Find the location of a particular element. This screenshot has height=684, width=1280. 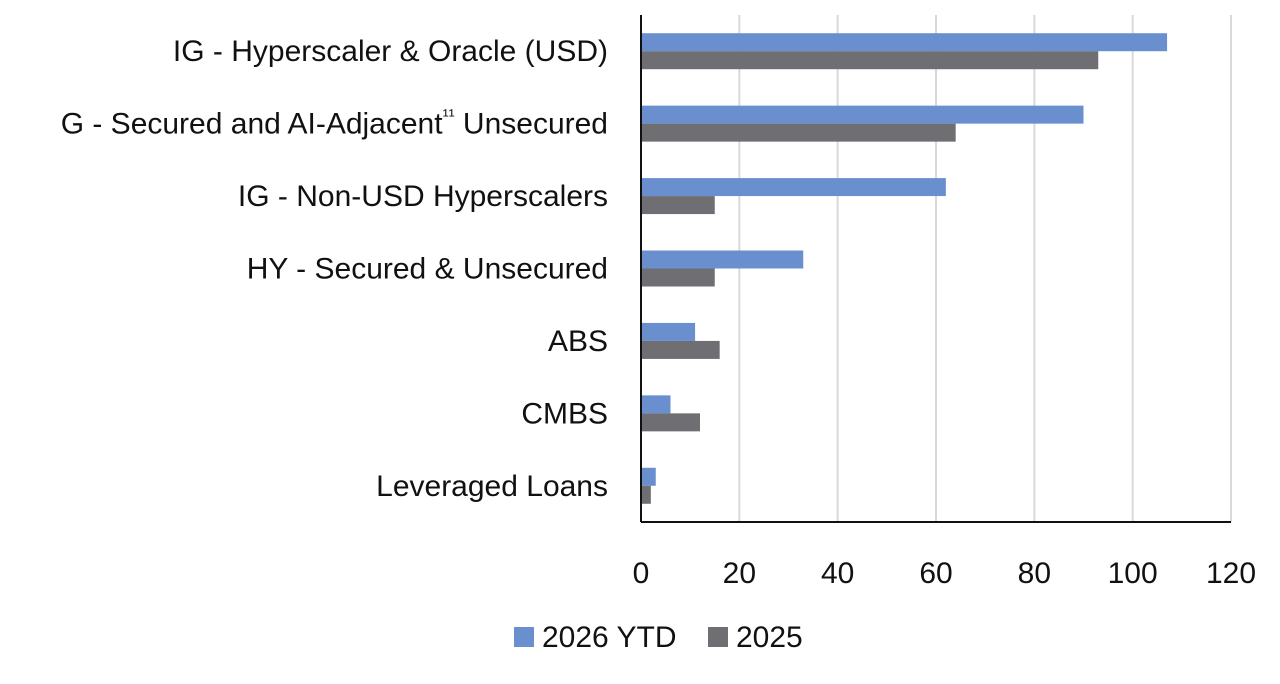

x-tick-label: 120 is located at coordinates (1231, 573).